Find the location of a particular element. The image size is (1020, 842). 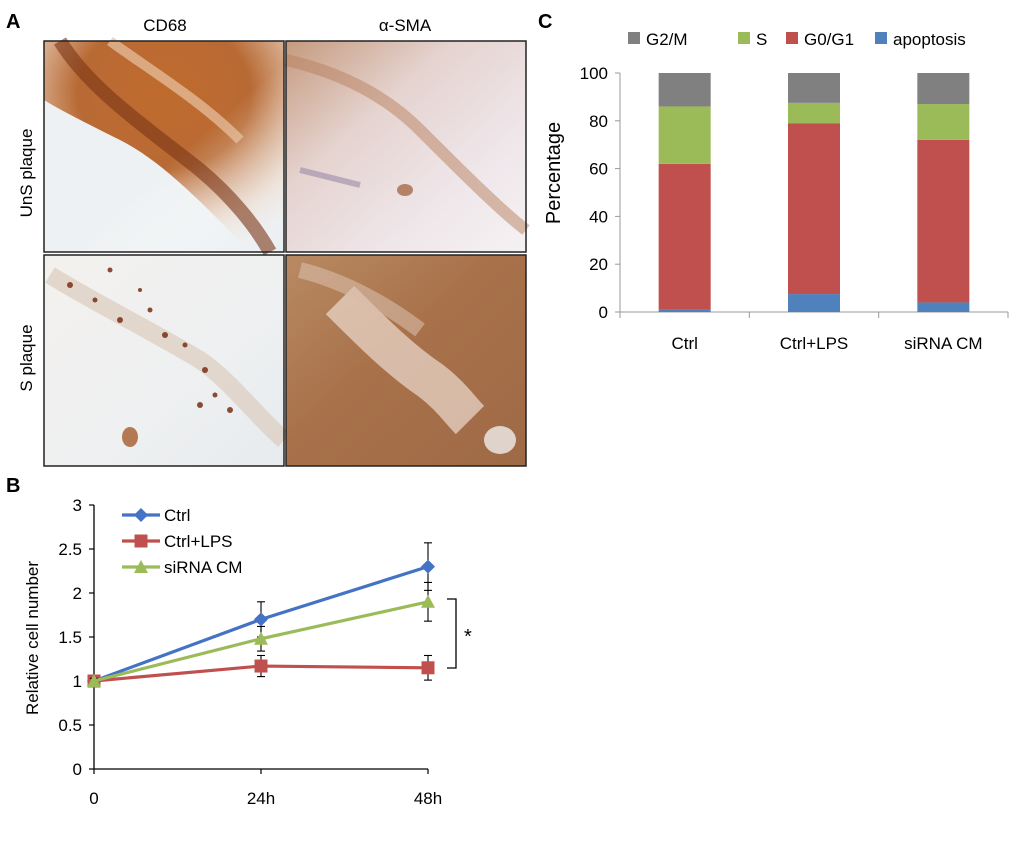

significance-asterisk: * is located at coordinates (468, 637).